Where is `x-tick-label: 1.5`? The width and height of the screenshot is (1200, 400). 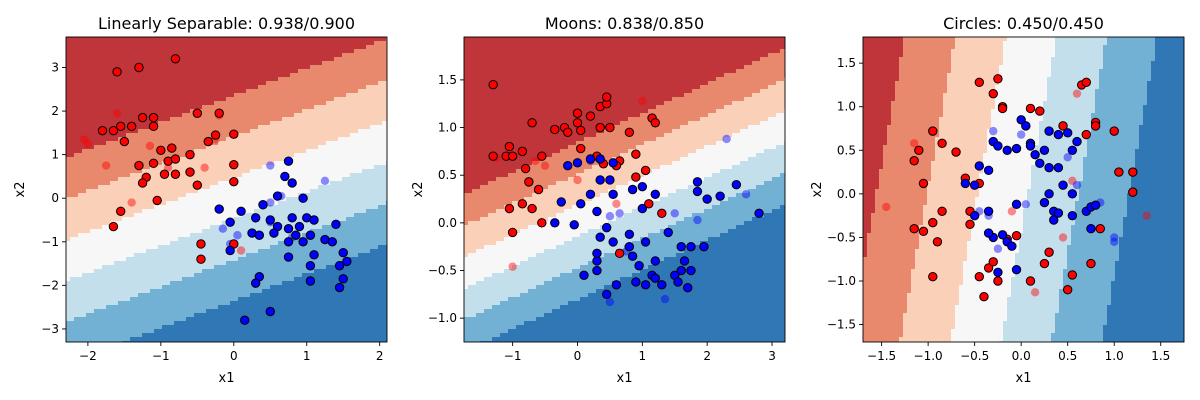
x-tick-label: 1.5 is located at coordinates (1160, 356).